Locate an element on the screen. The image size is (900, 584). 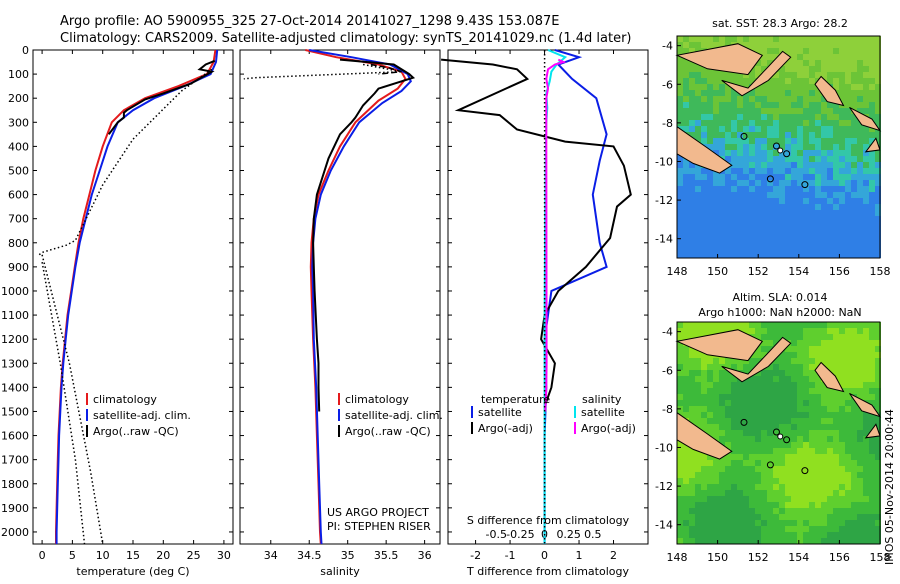
x-tick-label: -1 is located at coordinates (510, 555).